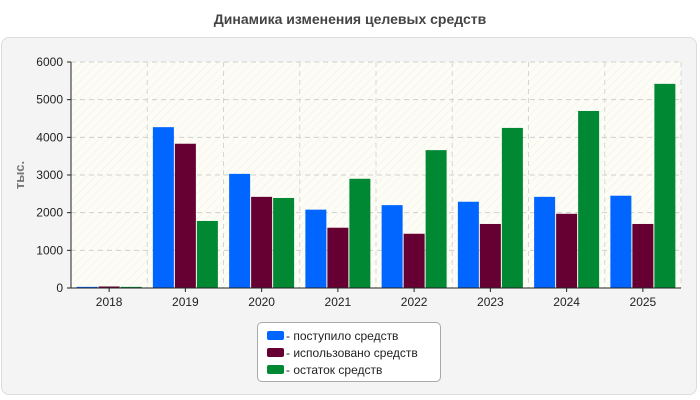  I want to click on x-tick-labels: 2018 2019 2020 2021 2022 2023 2024 2025, so click(376, 302).